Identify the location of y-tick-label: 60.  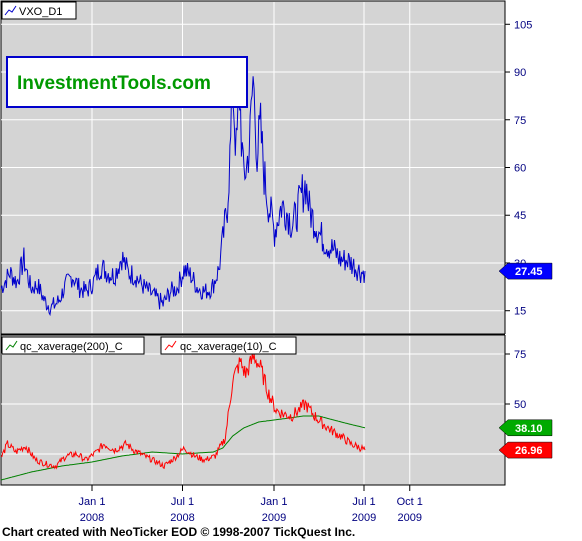
(520, 169).